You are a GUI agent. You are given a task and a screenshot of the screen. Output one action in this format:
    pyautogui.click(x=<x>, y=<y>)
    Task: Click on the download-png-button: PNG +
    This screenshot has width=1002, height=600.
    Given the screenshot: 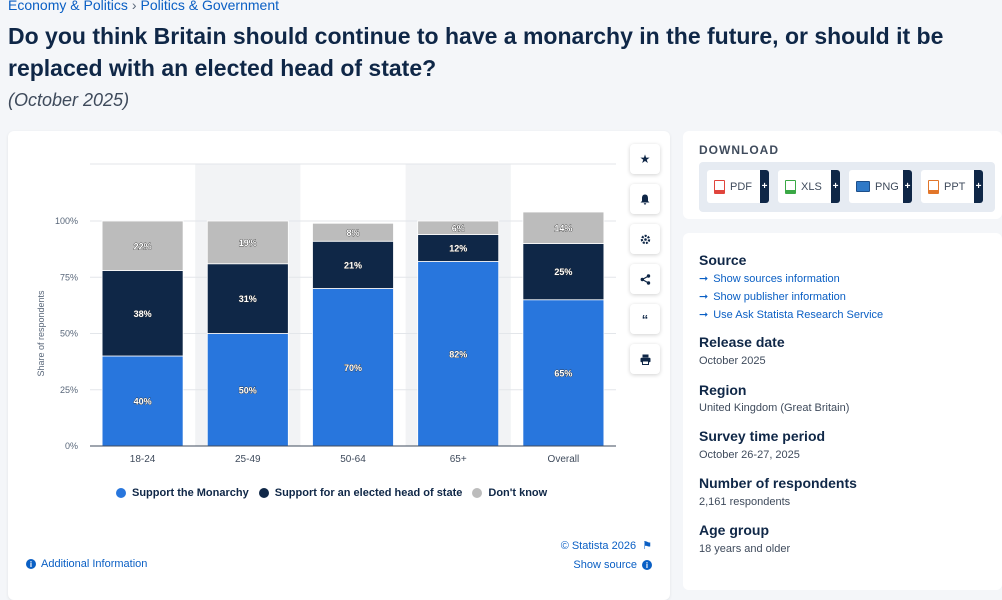 What is the action you would take?
    pyautogui.click(x=880, y=186)
    